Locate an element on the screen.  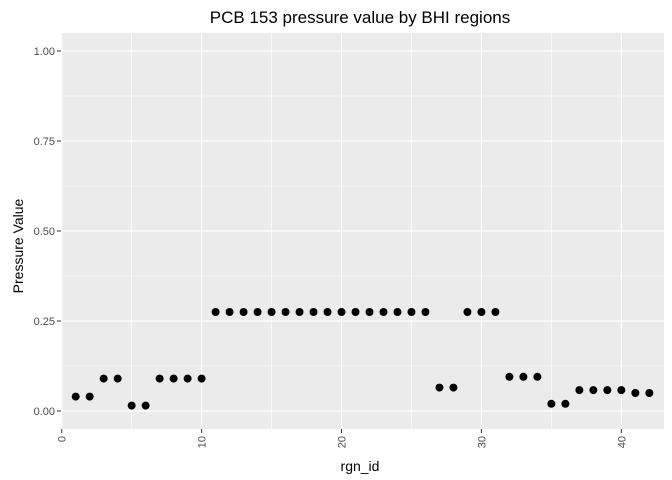
x-tick-label: 30 is located at coordinates (482, 442).